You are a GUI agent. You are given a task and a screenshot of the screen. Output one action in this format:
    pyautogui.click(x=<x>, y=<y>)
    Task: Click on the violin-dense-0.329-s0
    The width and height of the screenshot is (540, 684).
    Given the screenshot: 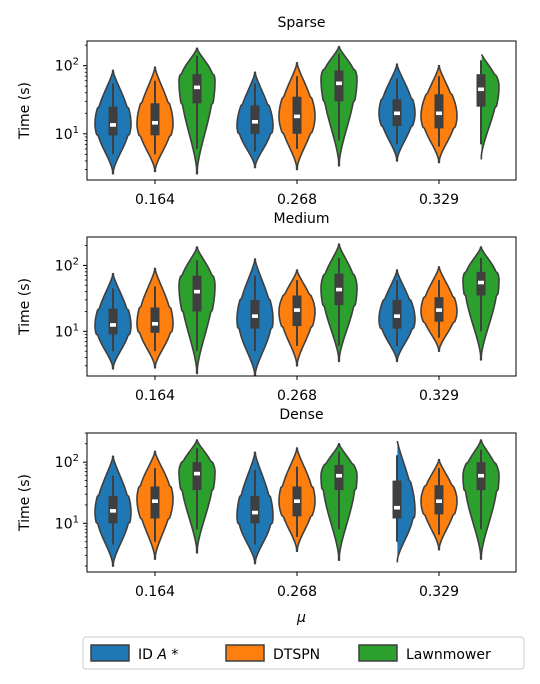 What is the action you would take?
    pyautogui.click(x=406, y=501)
    